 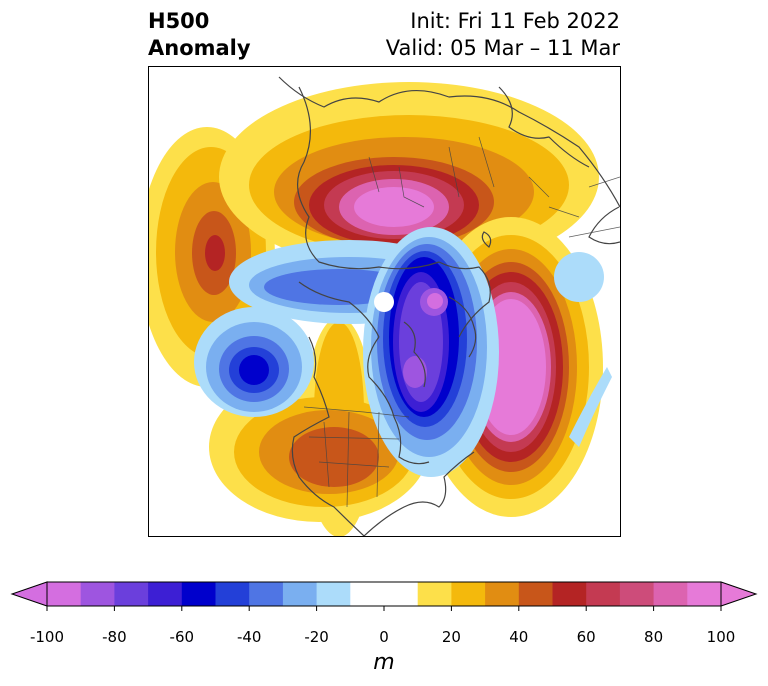 What do you see at coordinates (199, 48) in the screenshot?
I see `title-type: Anomaly` at bounding box center [199, 48].